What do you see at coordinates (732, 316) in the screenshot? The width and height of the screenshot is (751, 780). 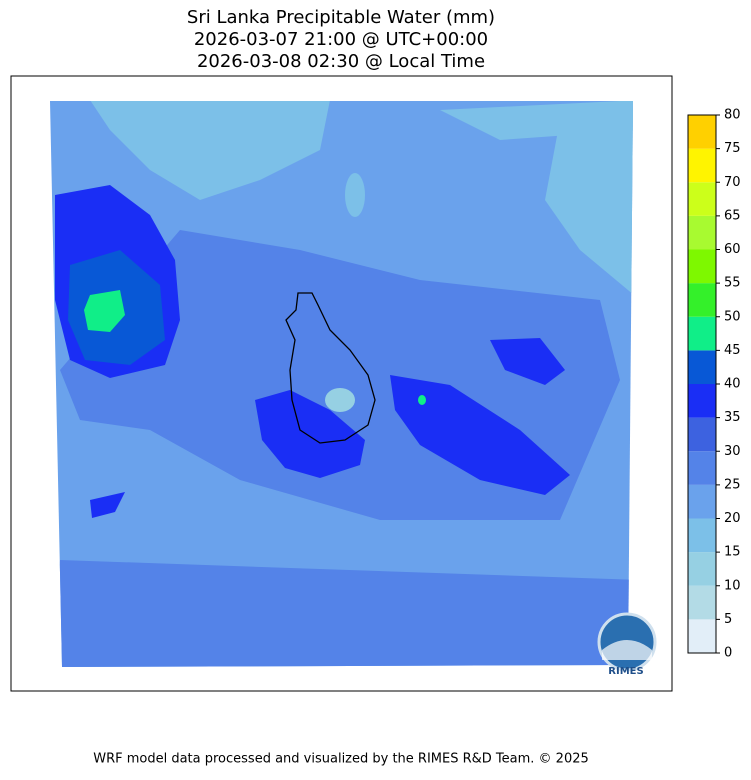 I see `colorbar-tick-label: 50` at bounding box center [732, 316].